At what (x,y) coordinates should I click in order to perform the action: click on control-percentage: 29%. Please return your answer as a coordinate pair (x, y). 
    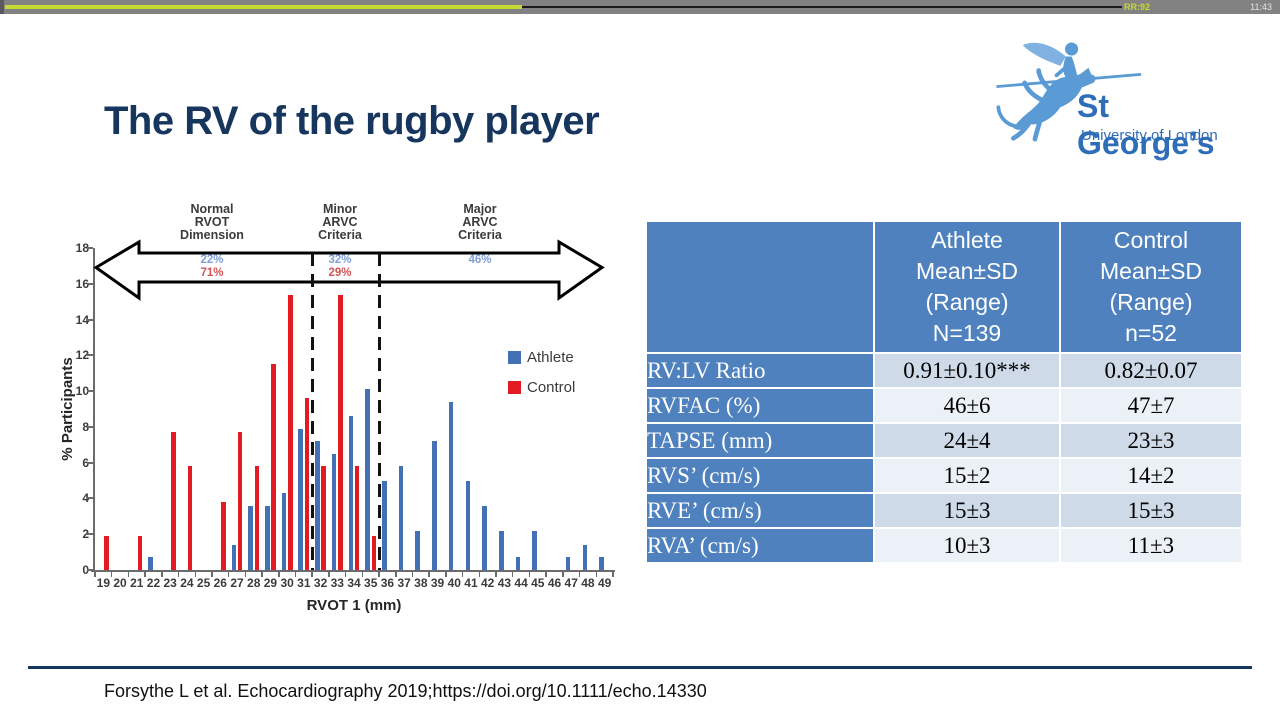
    Looking at the image, I should click on (340, 273).